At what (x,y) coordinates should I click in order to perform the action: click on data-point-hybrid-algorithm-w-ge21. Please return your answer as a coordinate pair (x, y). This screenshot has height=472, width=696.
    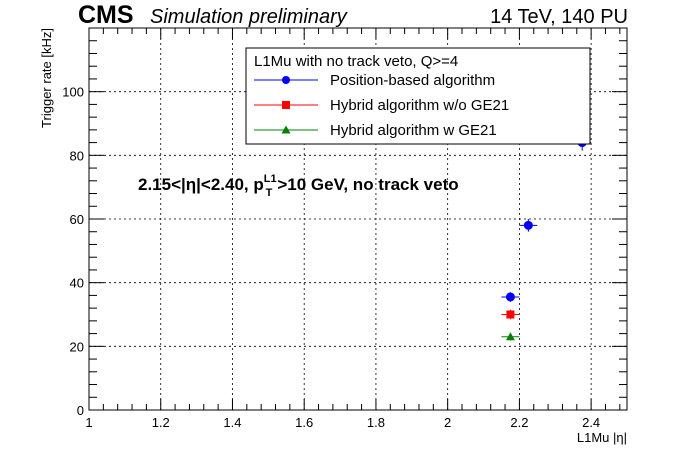
    Looking at the image, I should click on (510, 336).